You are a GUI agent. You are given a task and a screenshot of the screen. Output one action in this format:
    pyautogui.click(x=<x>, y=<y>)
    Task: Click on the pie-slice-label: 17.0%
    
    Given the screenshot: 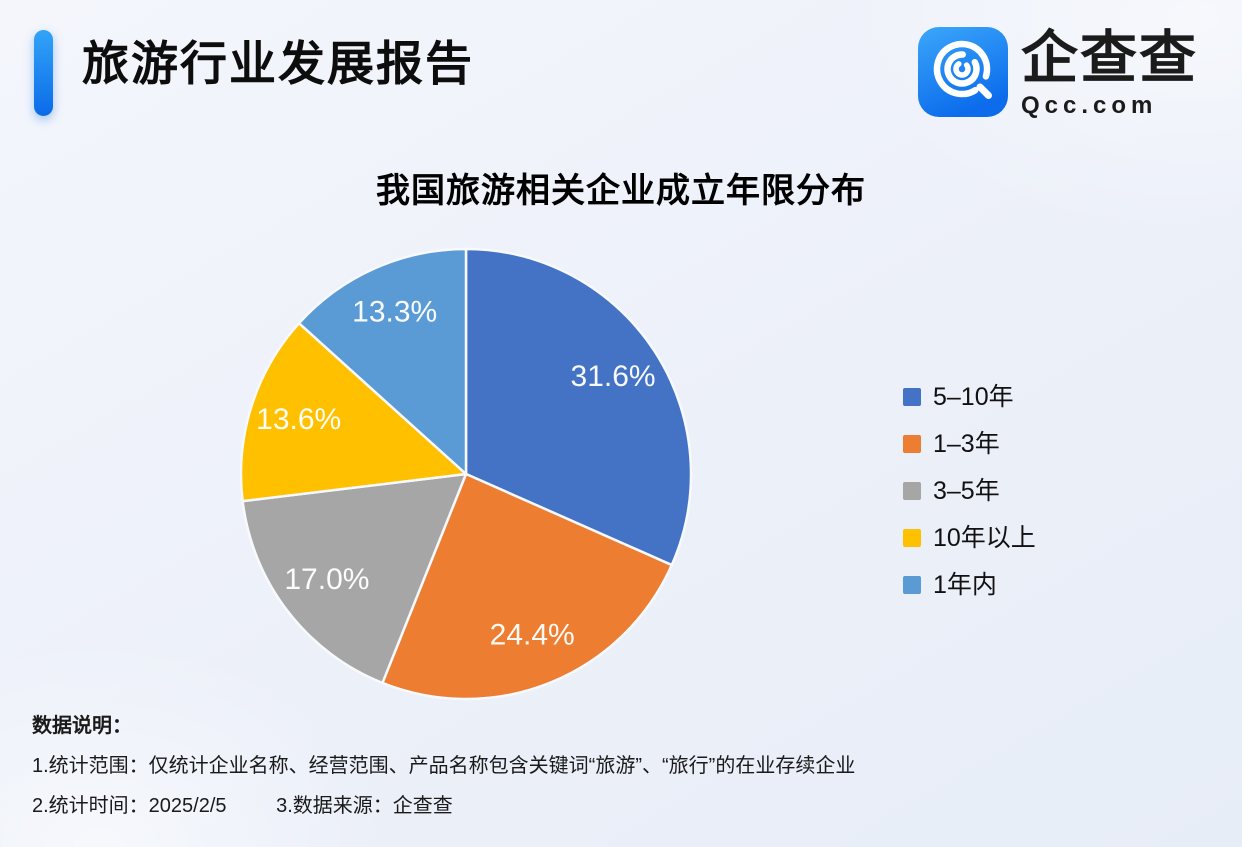 What is the action you would take?
    pyautogui.click(x=326, y=579)
    